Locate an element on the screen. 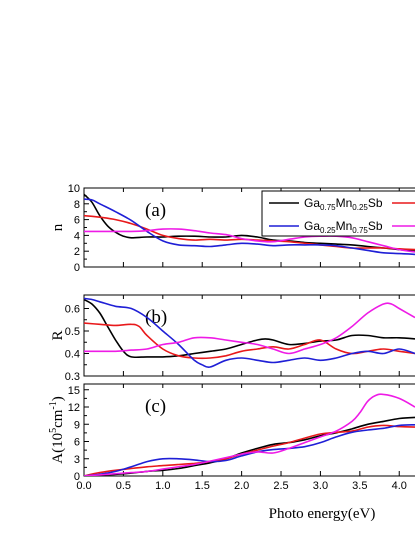 Image resolution: width=415 pixels, height=537 pixels. panel-label: (c) is located at coordinates (155, 406).